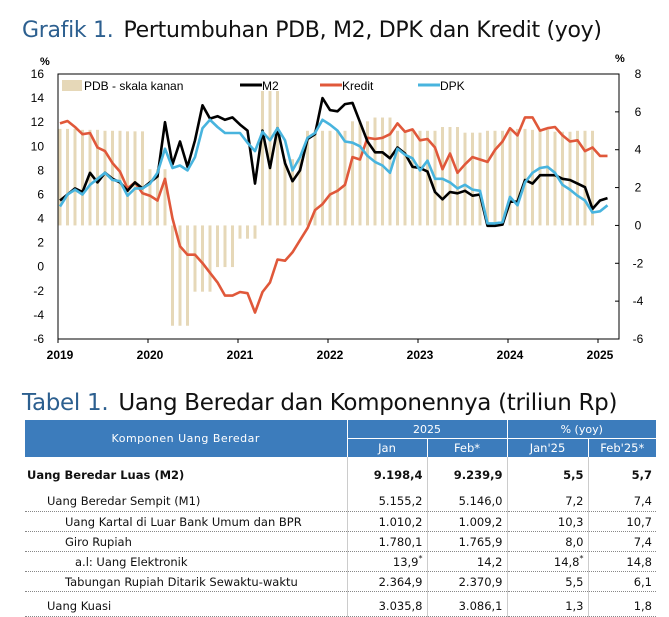 The width and height of the screenshot is (669, 617). I want to click on table-row: Giro Rupiah 1.780,1 1.765,9 8,0 7,4, so click(340, 541).